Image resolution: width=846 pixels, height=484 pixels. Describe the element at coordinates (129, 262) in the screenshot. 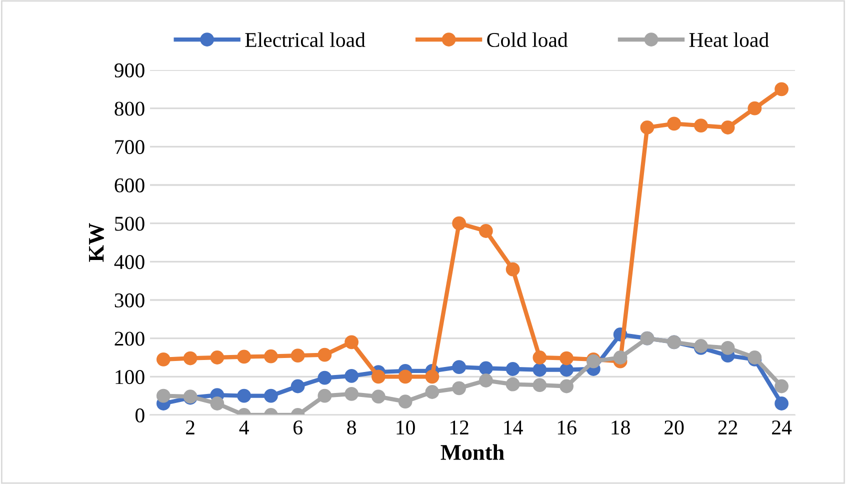

I see `y-tick-label: 400` at that location.